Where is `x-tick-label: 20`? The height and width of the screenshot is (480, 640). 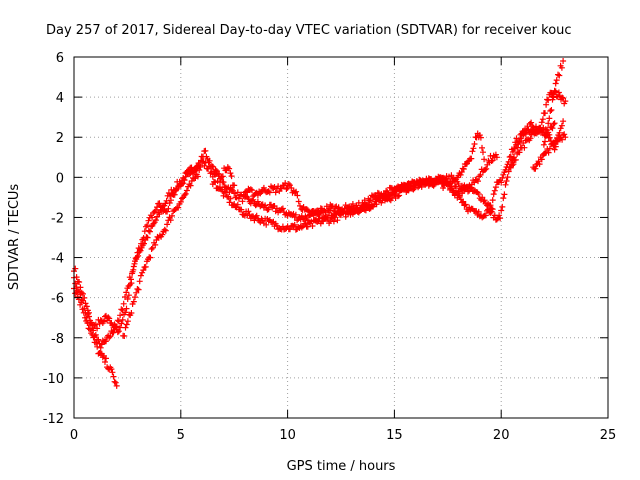 x-tick-label: 20 is located at coordinates (501, 435).